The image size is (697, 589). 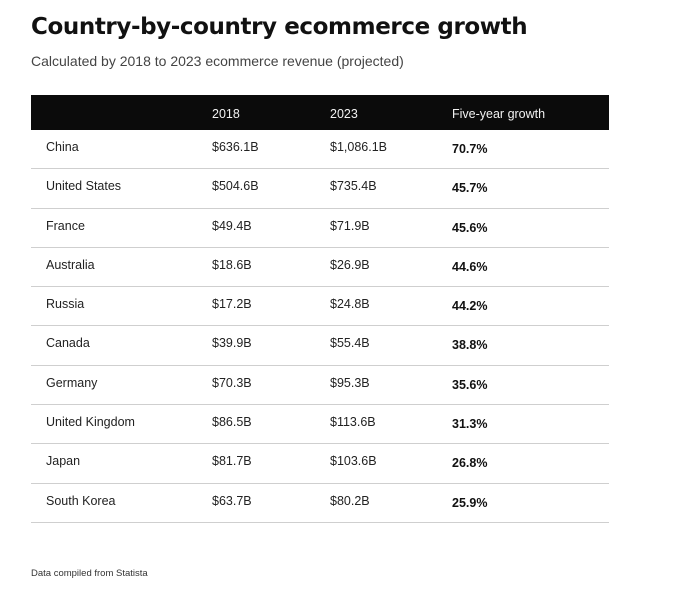 What do you see at coordinates (279, 27) in the screenshot?
I see `page-title: Country-by-country ecommerce growth` at bounding box center [279, 27].